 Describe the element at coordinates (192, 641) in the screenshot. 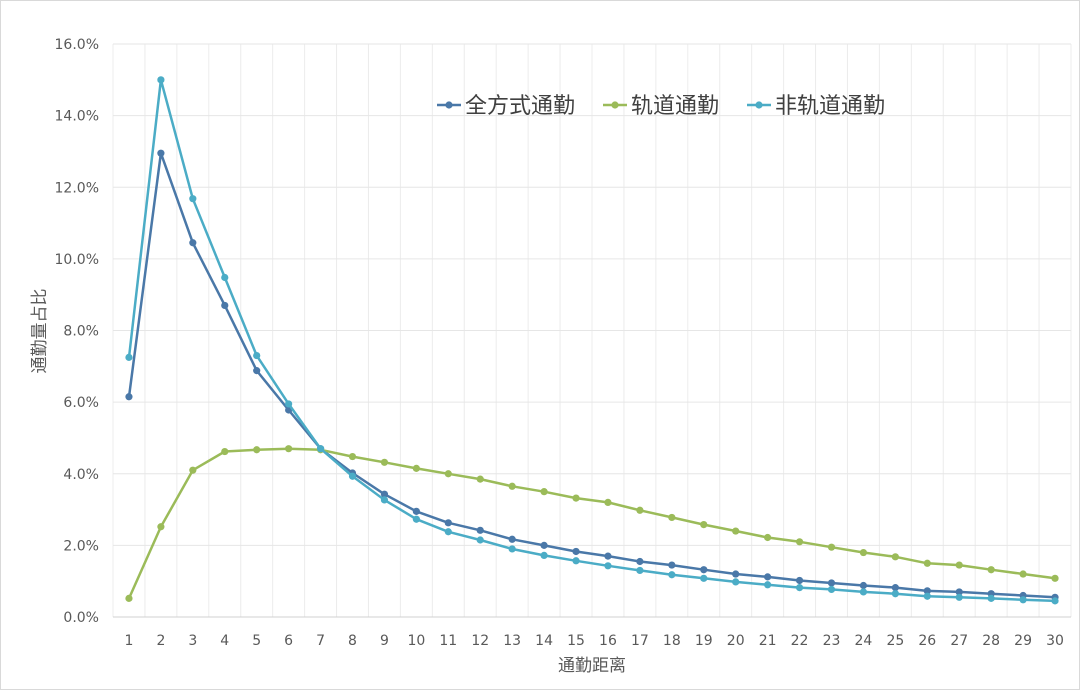

I see `x-tick-label: 3` at that location.